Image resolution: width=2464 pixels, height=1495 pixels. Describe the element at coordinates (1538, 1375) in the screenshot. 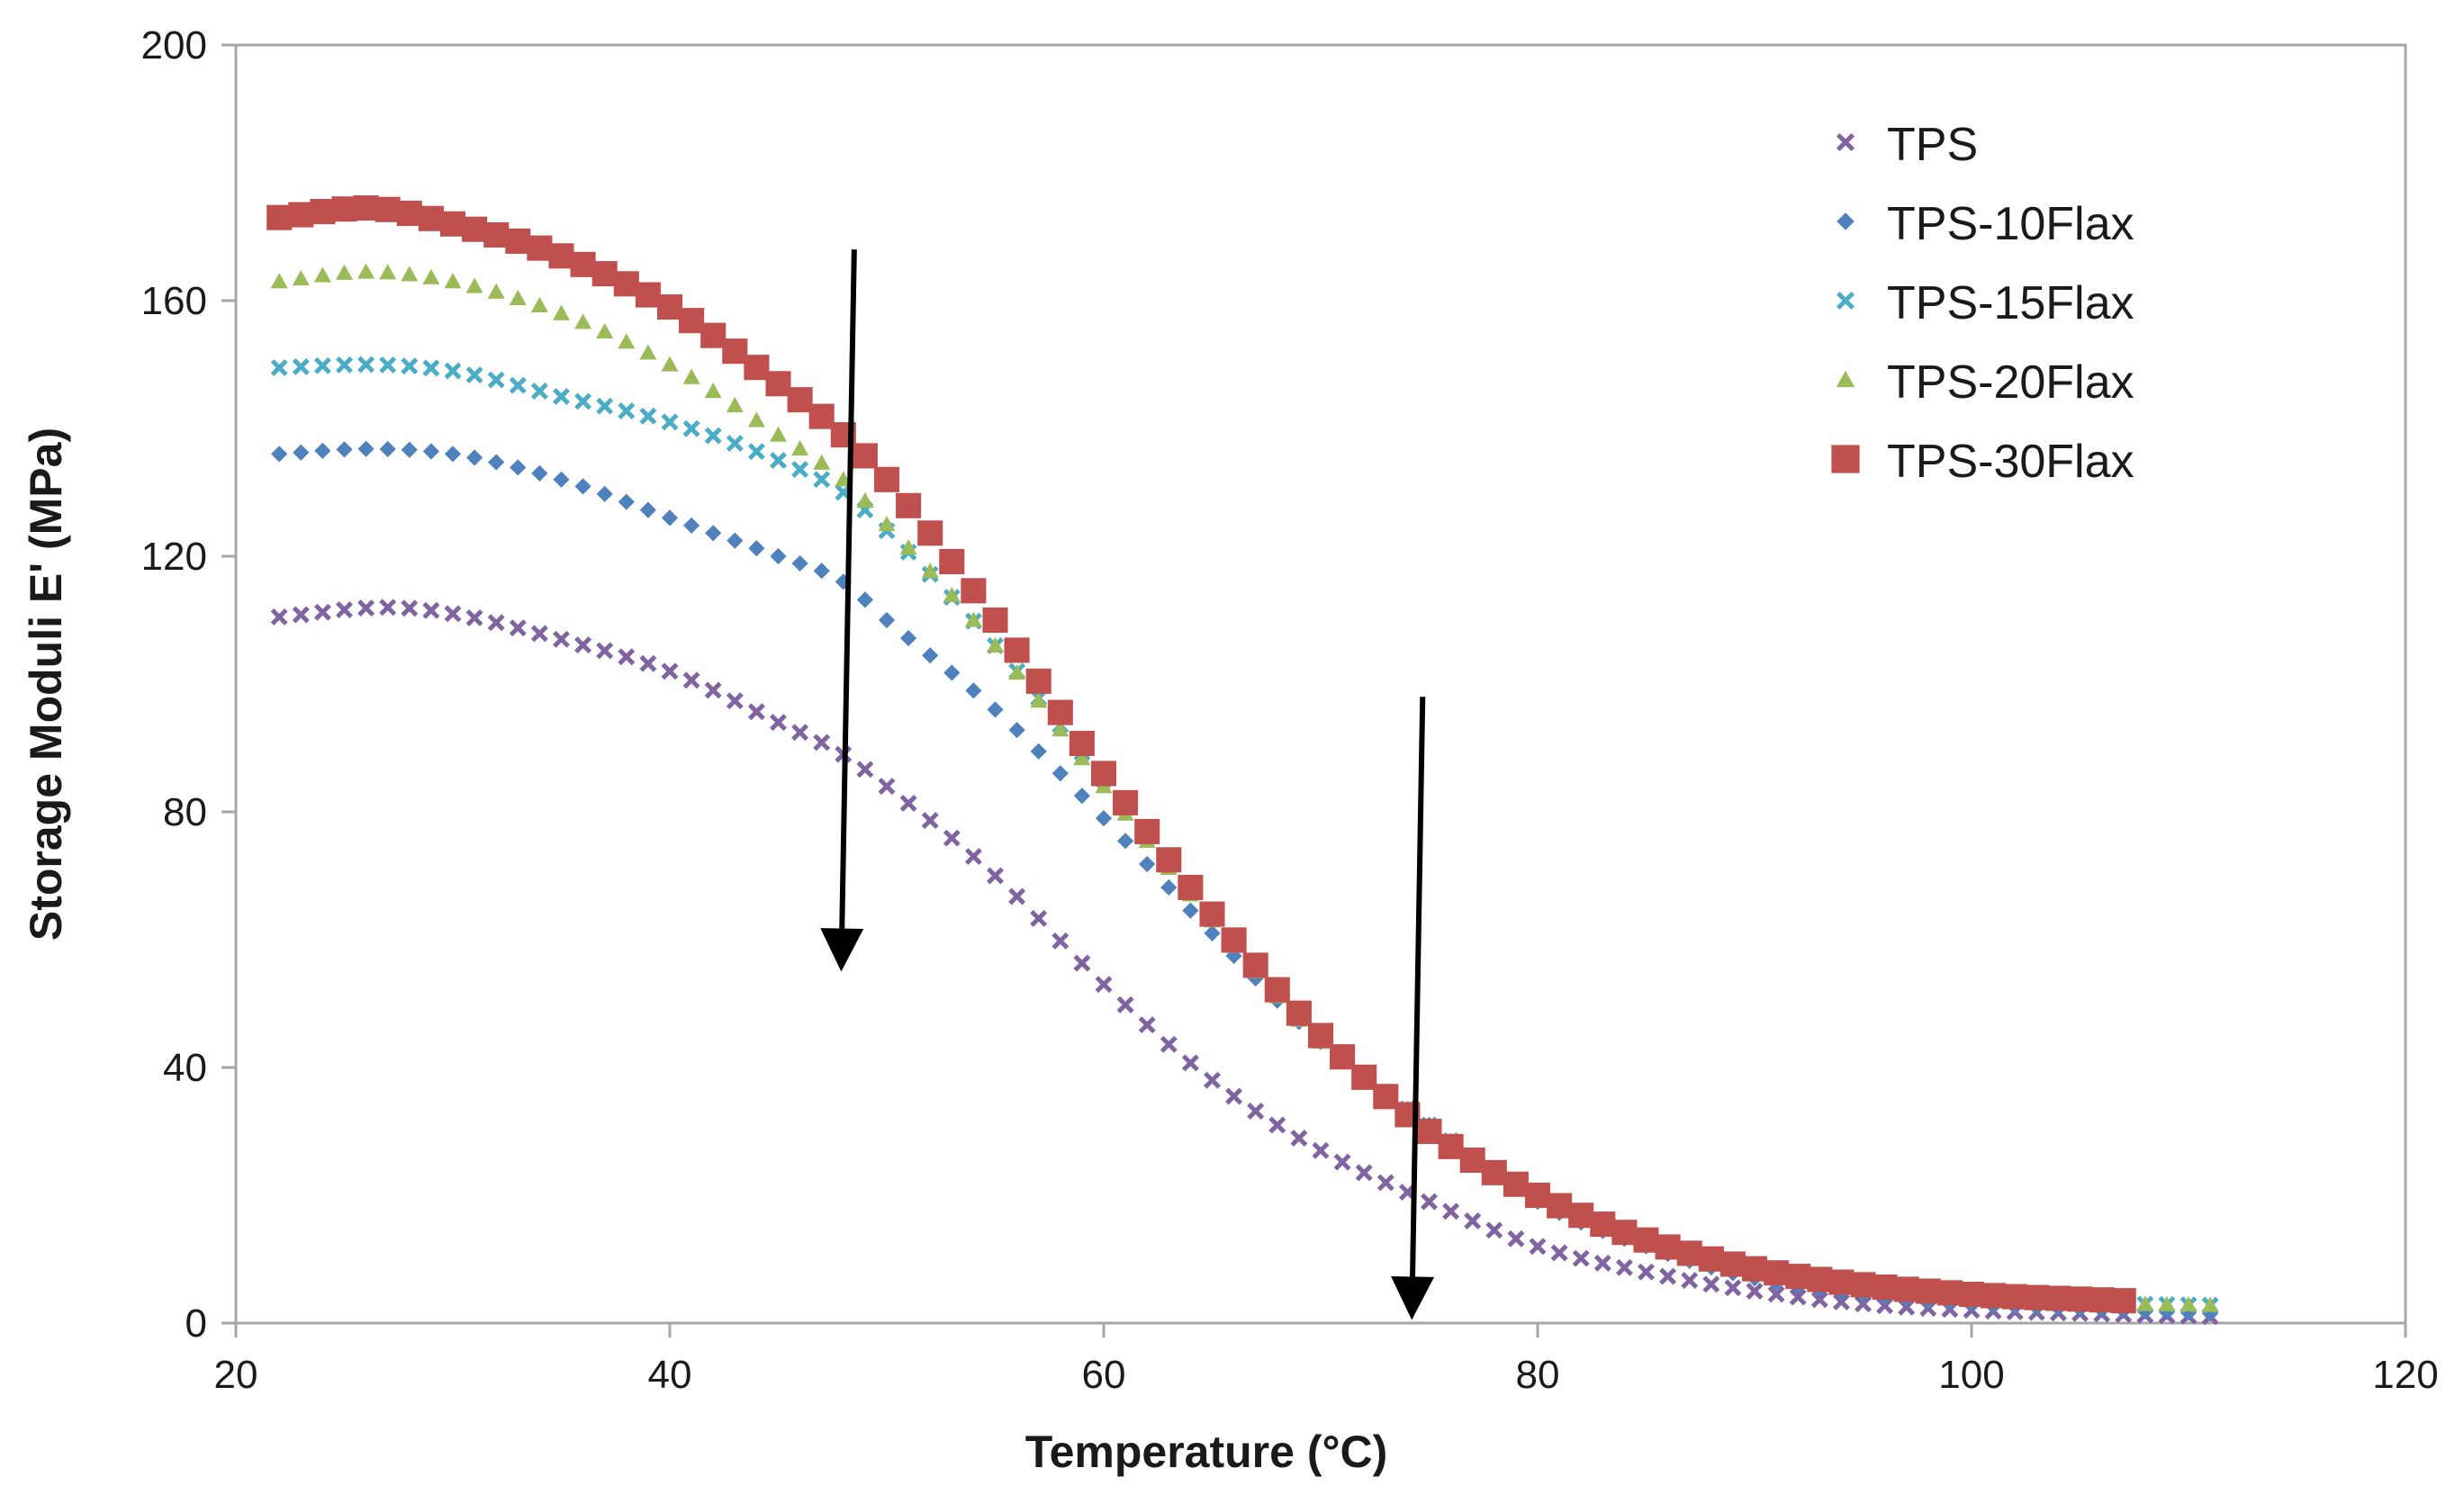

I see `x-tick-label: 80` at that location.